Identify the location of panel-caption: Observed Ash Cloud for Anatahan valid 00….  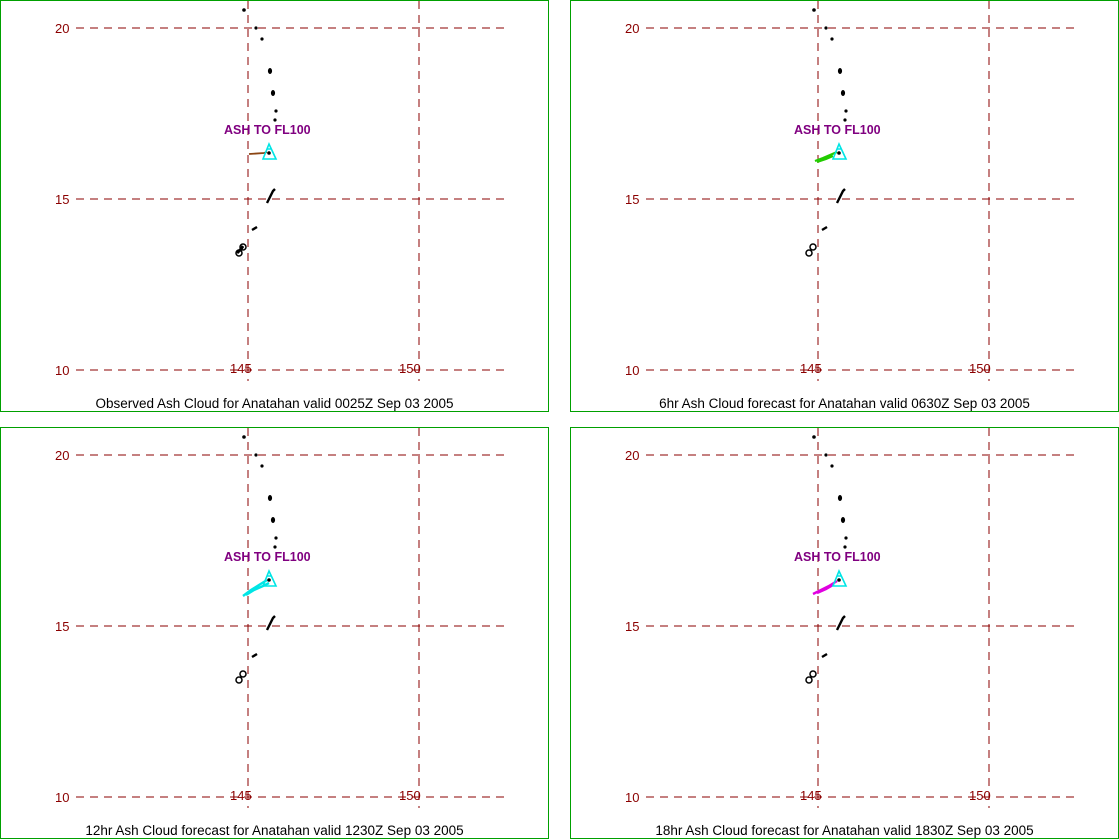
(274, 403).